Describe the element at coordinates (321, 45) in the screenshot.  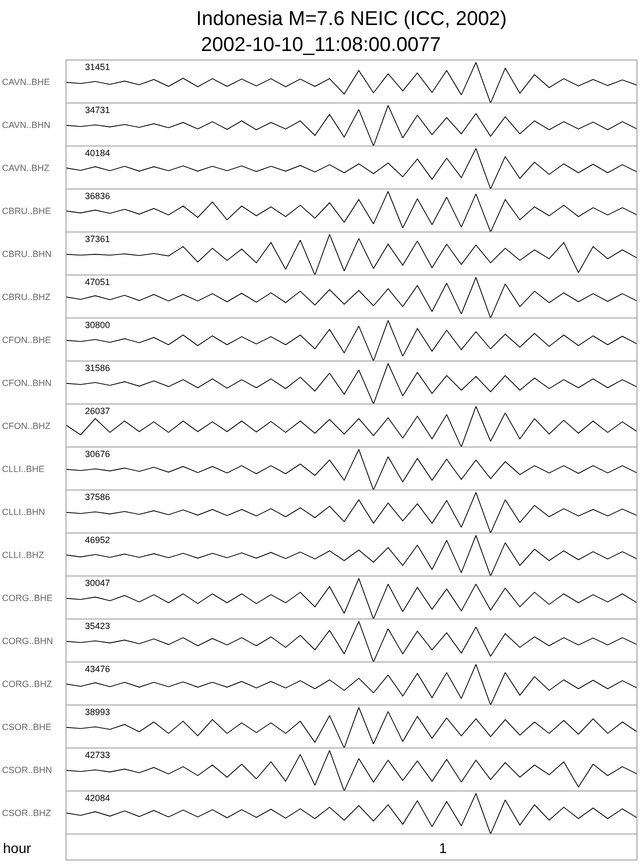
I see `chart-subtitle: 2002-10-10_11:08:00.0077` at that location.